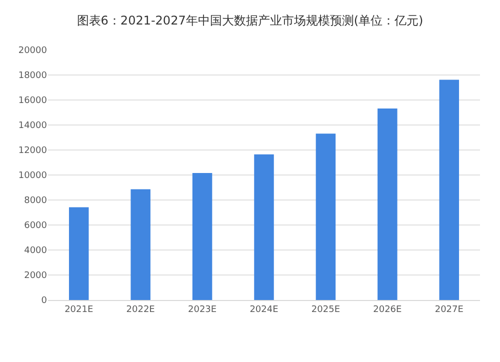 This screenshot has height=362, width=500. Describe the element at coordinates (250, 21) in the screenshot. I see `chart-title: 图表6：2021-2027年中国大数据产业市场规模预测(单位：亿元)` at that location.